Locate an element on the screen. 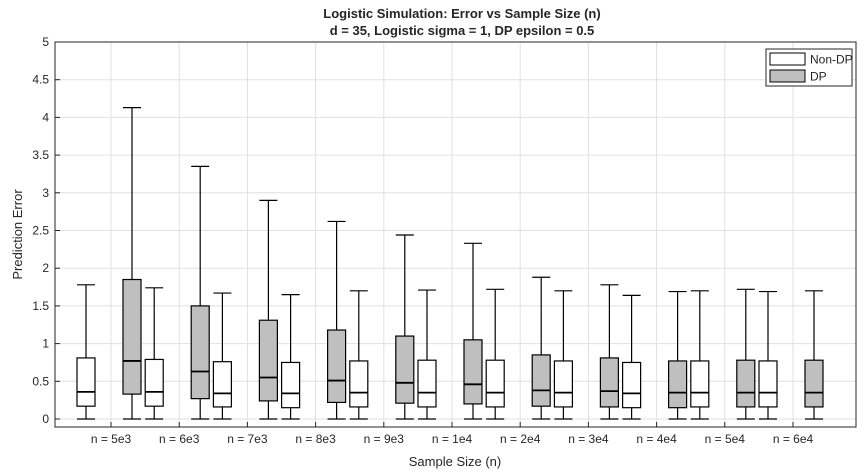 Image resolution: width=864 pixels, height=472 pixels. y-tick-label: 2.5 is located at coordinates (40, 231).